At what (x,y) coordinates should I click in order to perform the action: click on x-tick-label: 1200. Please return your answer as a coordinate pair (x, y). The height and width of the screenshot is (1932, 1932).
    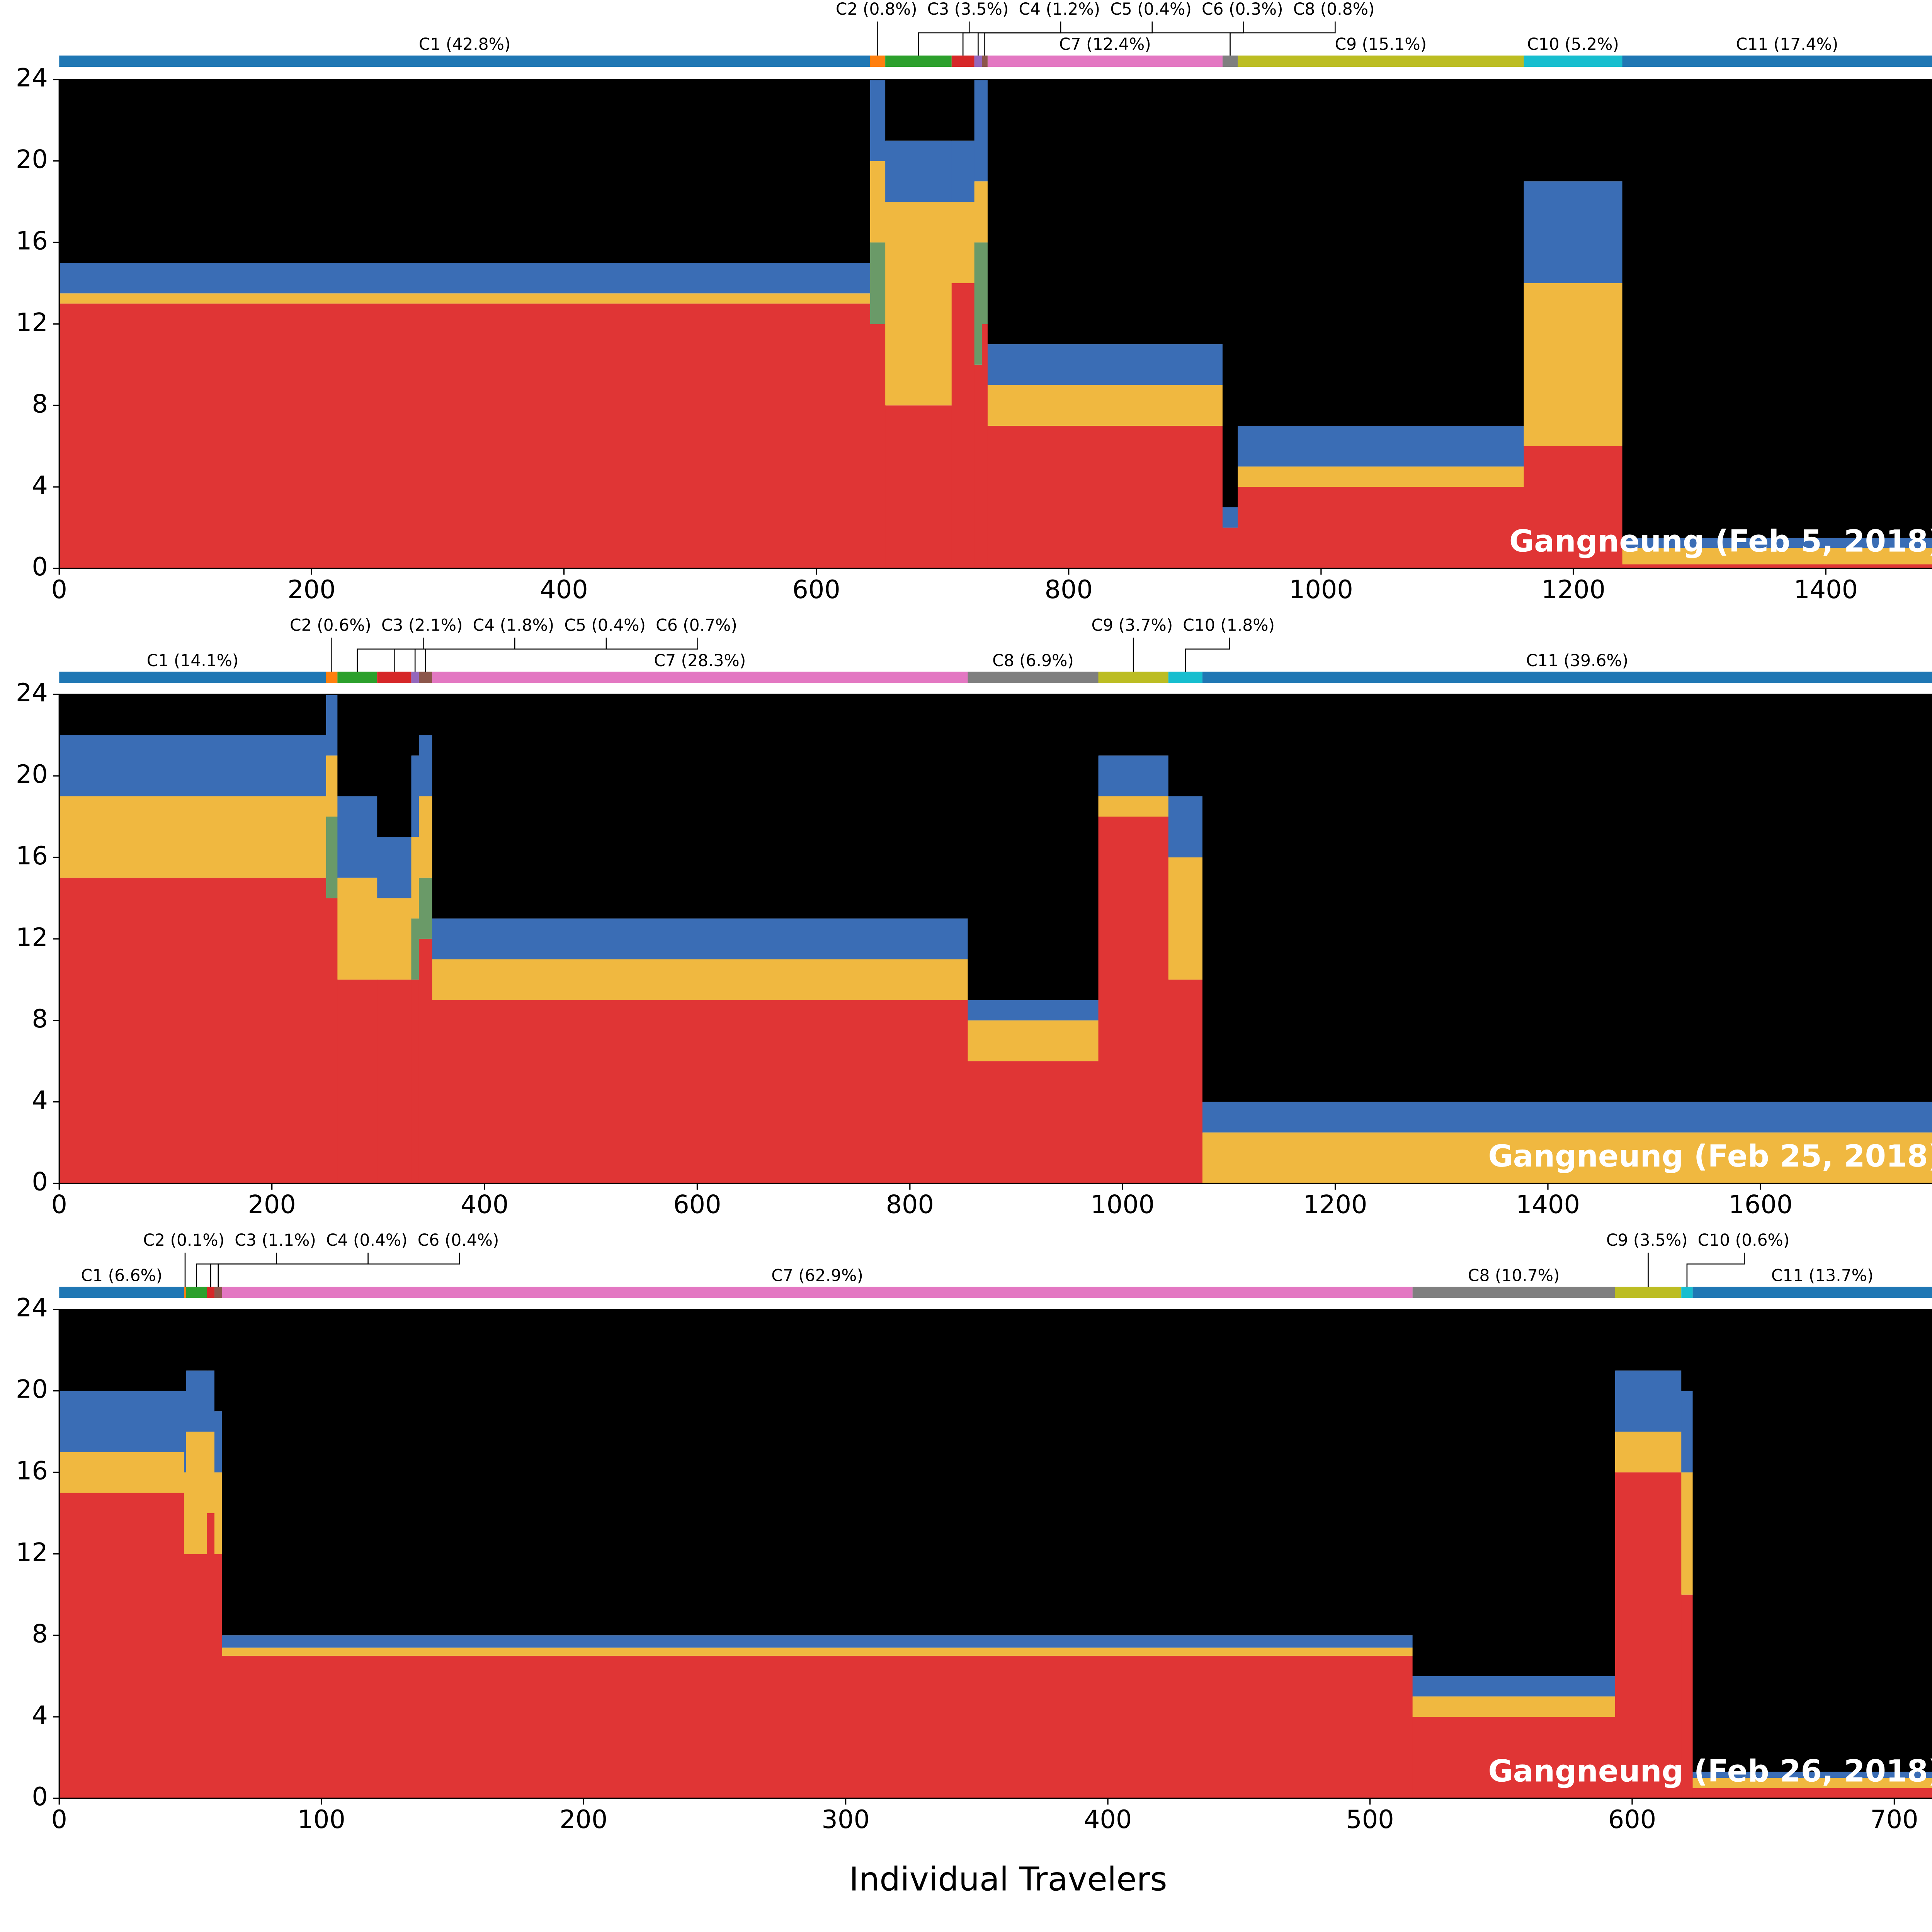
    Looking at the image, I should click on (1573, 589).